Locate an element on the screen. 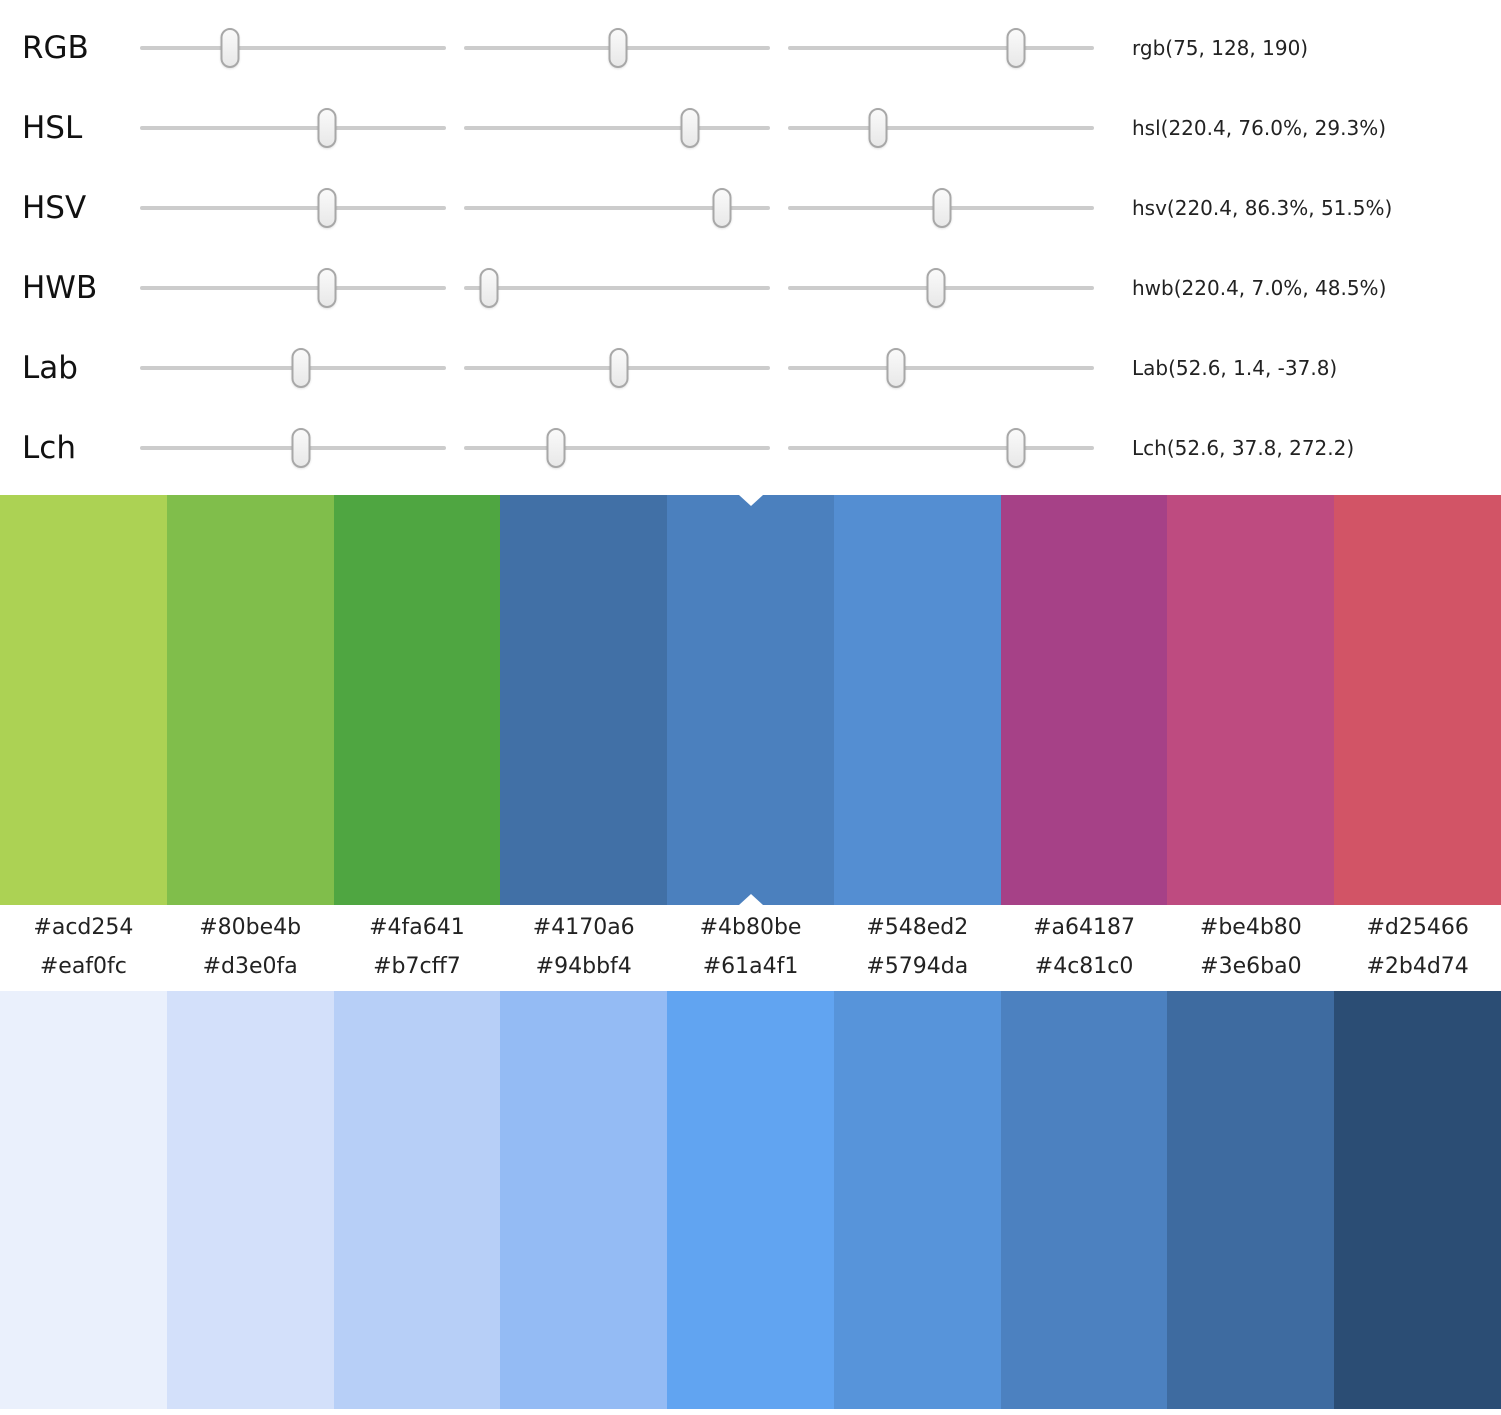 This screenshot has width=1501, height=1415. slider-row-rgb: RGB rgb(75, 128, 190) is located at coordinates (761, 48).